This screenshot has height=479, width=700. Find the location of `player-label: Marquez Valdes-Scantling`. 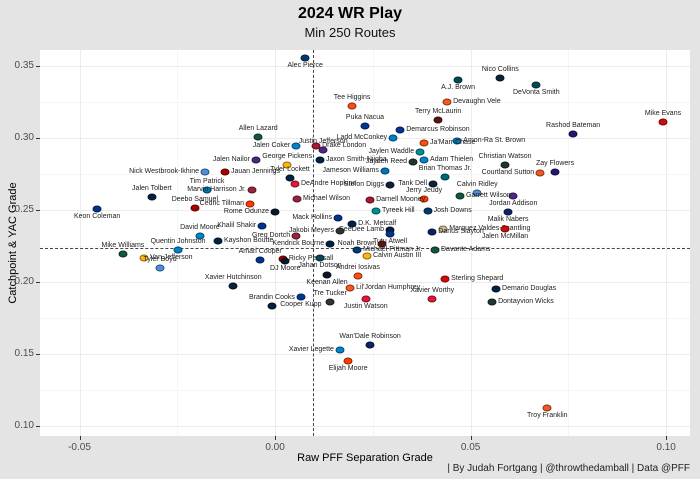

player-label: Marquez Valdes-Scantling is located at coordinates (490, 229).